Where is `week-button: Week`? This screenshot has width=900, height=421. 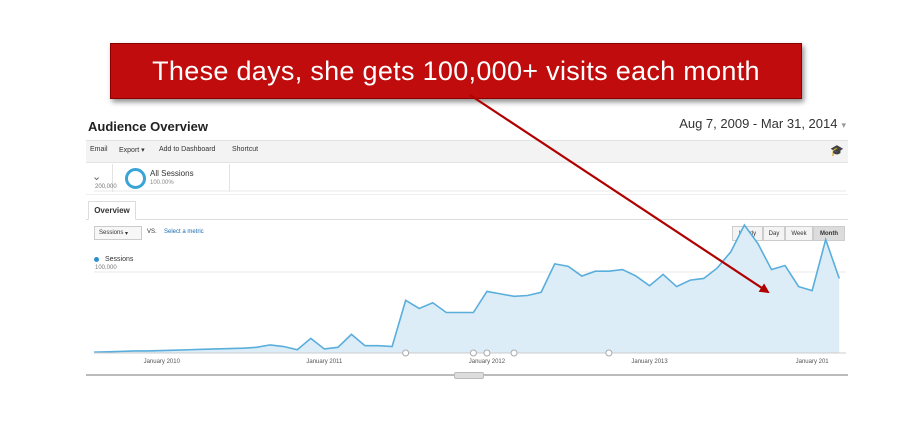
week-button: Week is located at coordinates (799, 233).